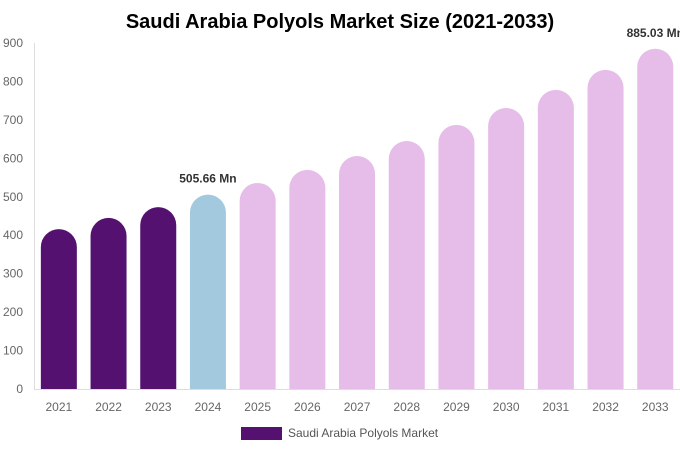  Describe the element at coordinates (456, 407) in the screenshot. I see `x-tick-label: 2029` at that location.